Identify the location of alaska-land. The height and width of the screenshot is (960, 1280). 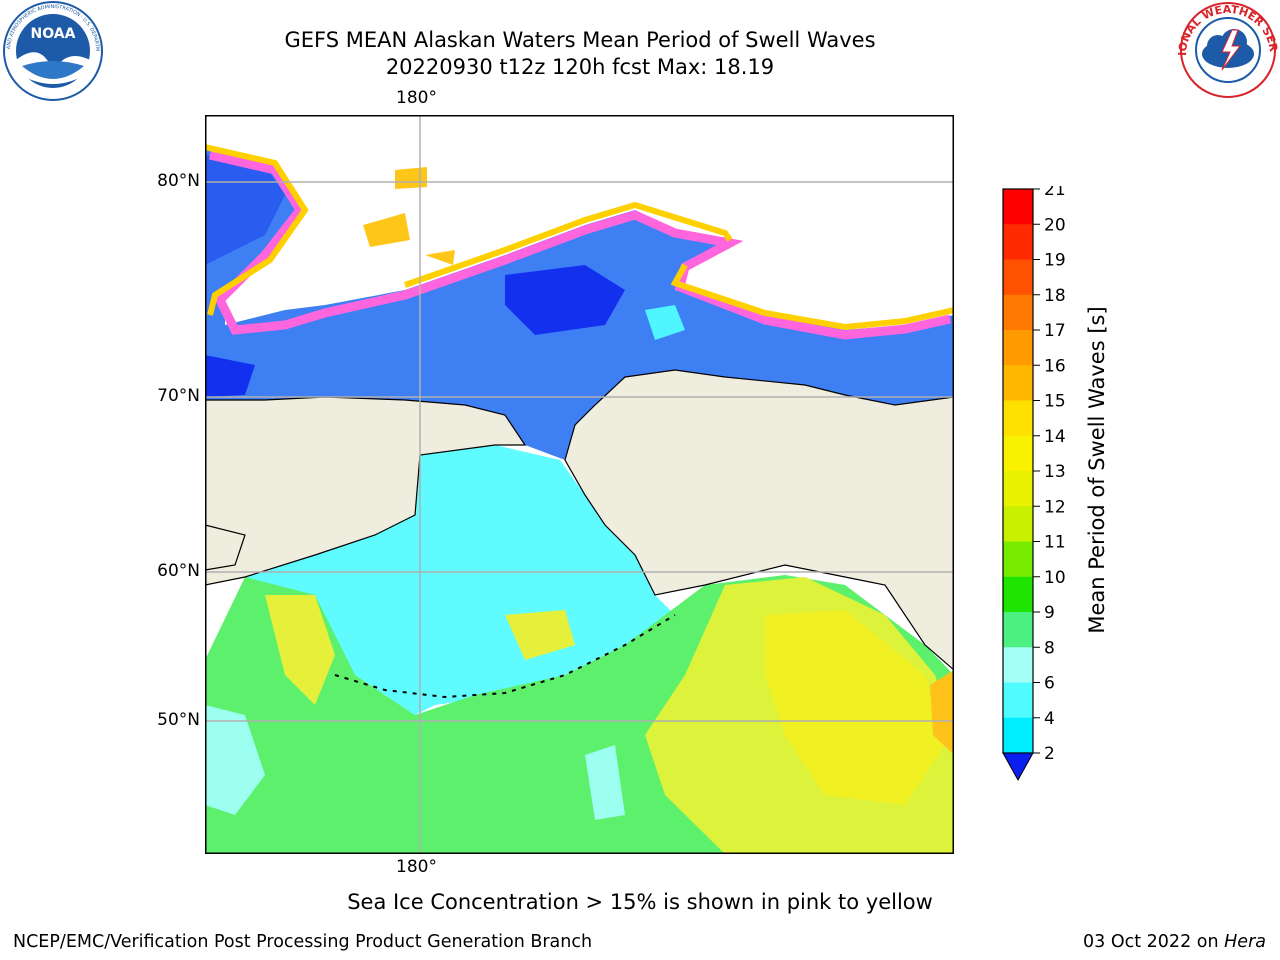
(759, 520).